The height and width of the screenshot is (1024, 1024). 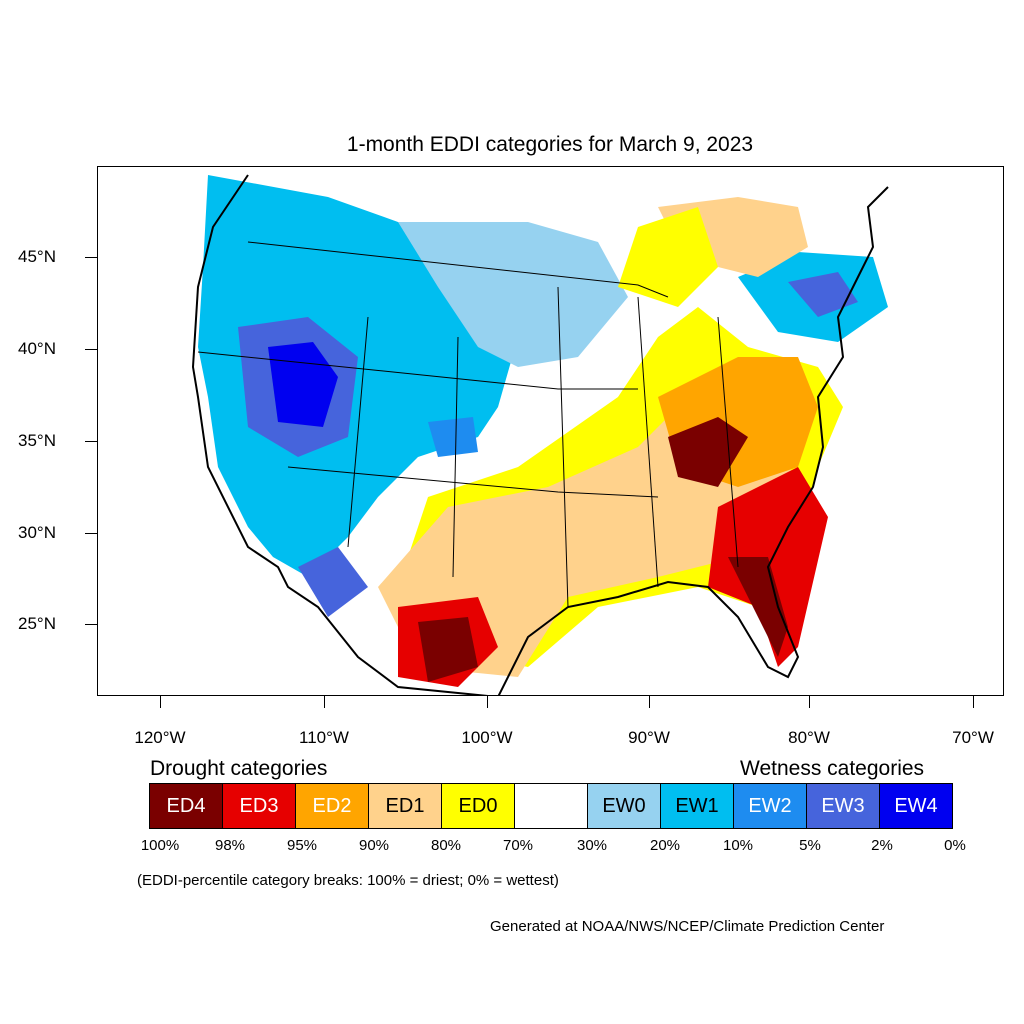 What do you see at coordinates (332, 806) in the screenshot?
I see `legend-box-ed2: ED2` at bounding box center [332, 806].